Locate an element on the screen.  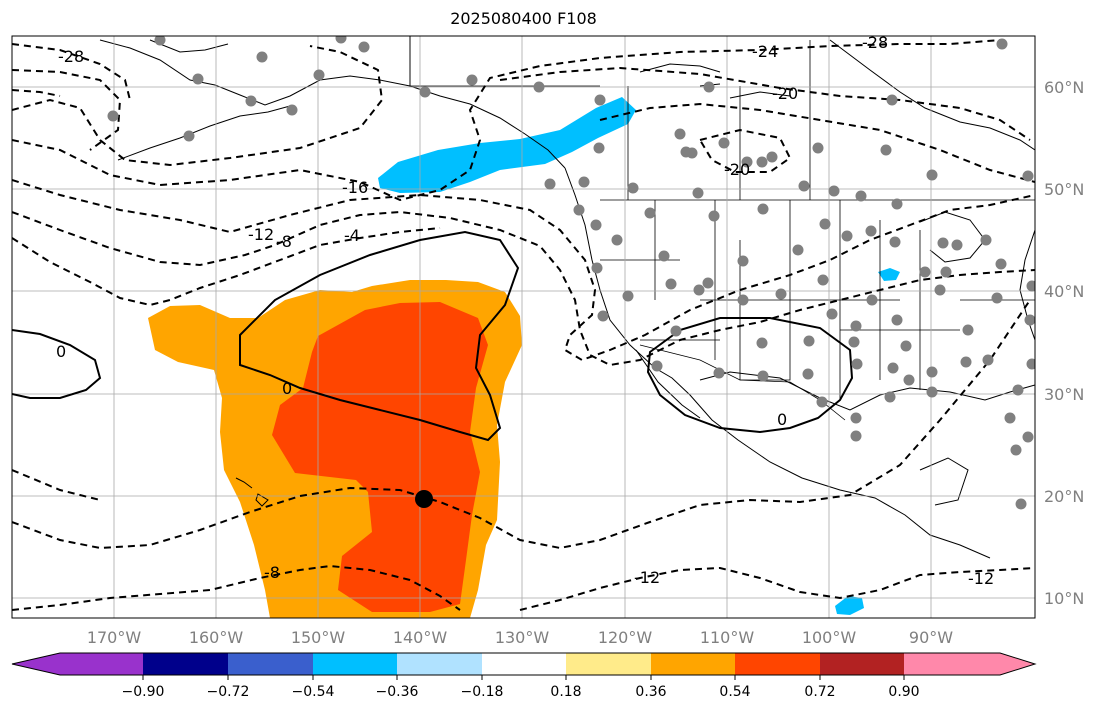
mexico-border is located at coordinates (742, 382).